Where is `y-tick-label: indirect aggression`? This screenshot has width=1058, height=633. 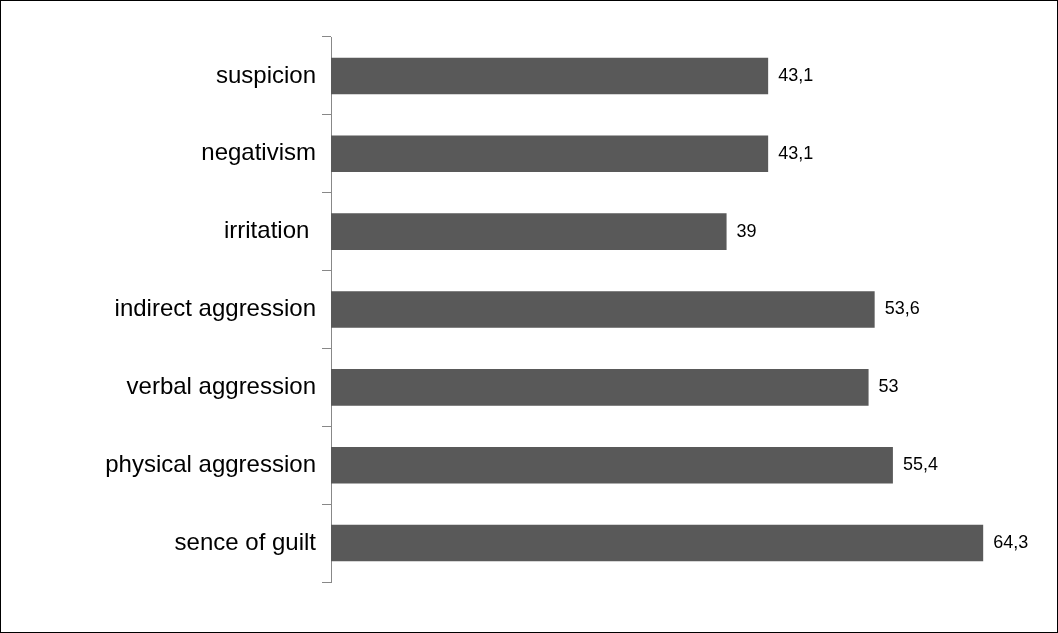
y-tick-label: indirect aggression is located at coordinates (215, 308).